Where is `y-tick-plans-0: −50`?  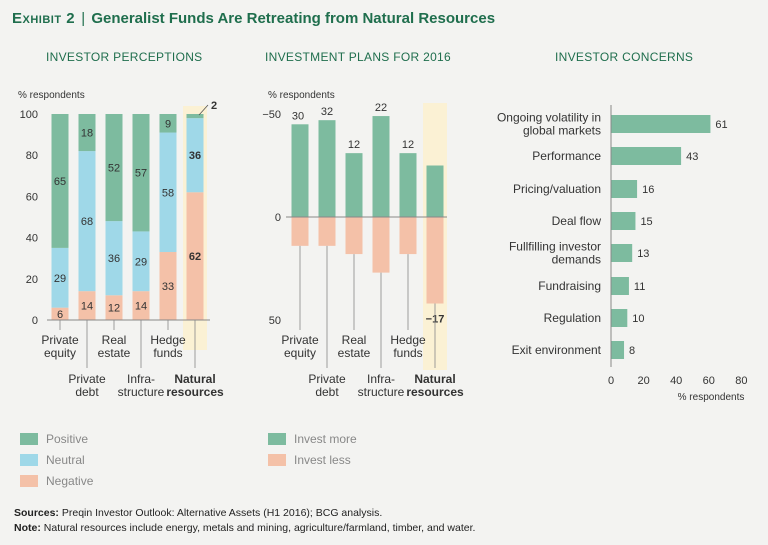
y-tick-plans-0: −50 is located at coordinates (271, 115).